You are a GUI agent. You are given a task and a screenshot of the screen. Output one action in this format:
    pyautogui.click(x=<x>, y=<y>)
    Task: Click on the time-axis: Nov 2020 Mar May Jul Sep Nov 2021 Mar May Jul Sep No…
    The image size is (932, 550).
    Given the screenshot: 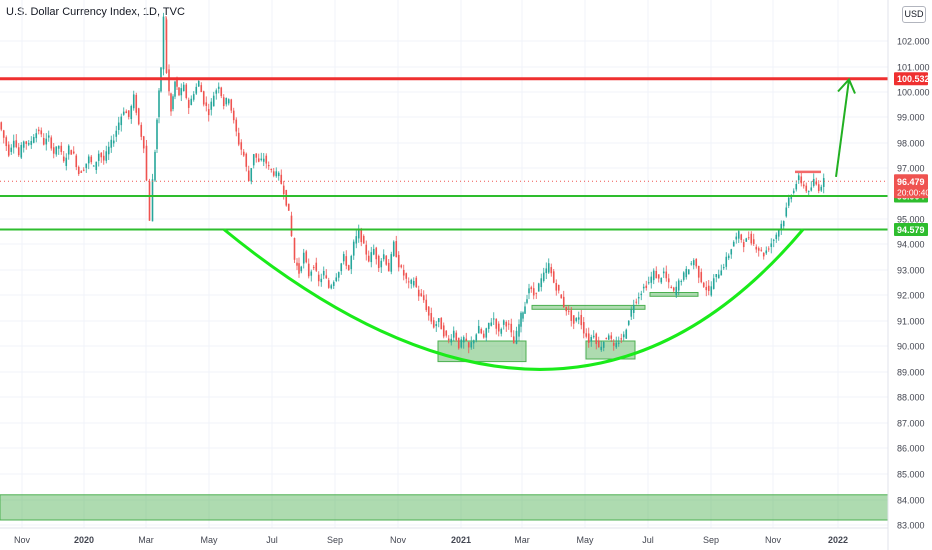 What is the action you would take?
    pyautogui.click(x=444, y=536)
    